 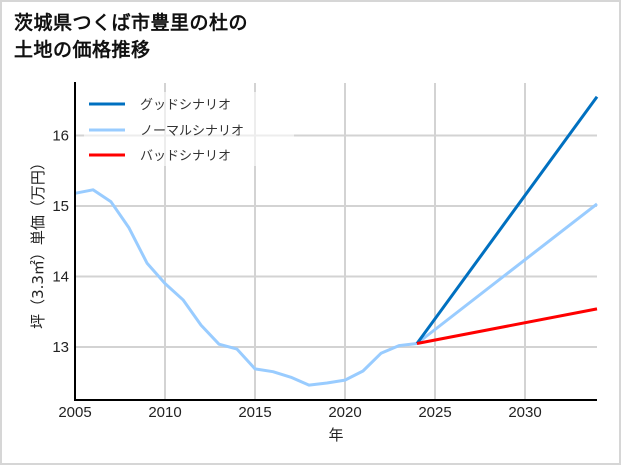 What do you see at coordinates (434, 412) in the screenshot?
I see `x-tick-label: 2025` at bounding box center [434, 412].